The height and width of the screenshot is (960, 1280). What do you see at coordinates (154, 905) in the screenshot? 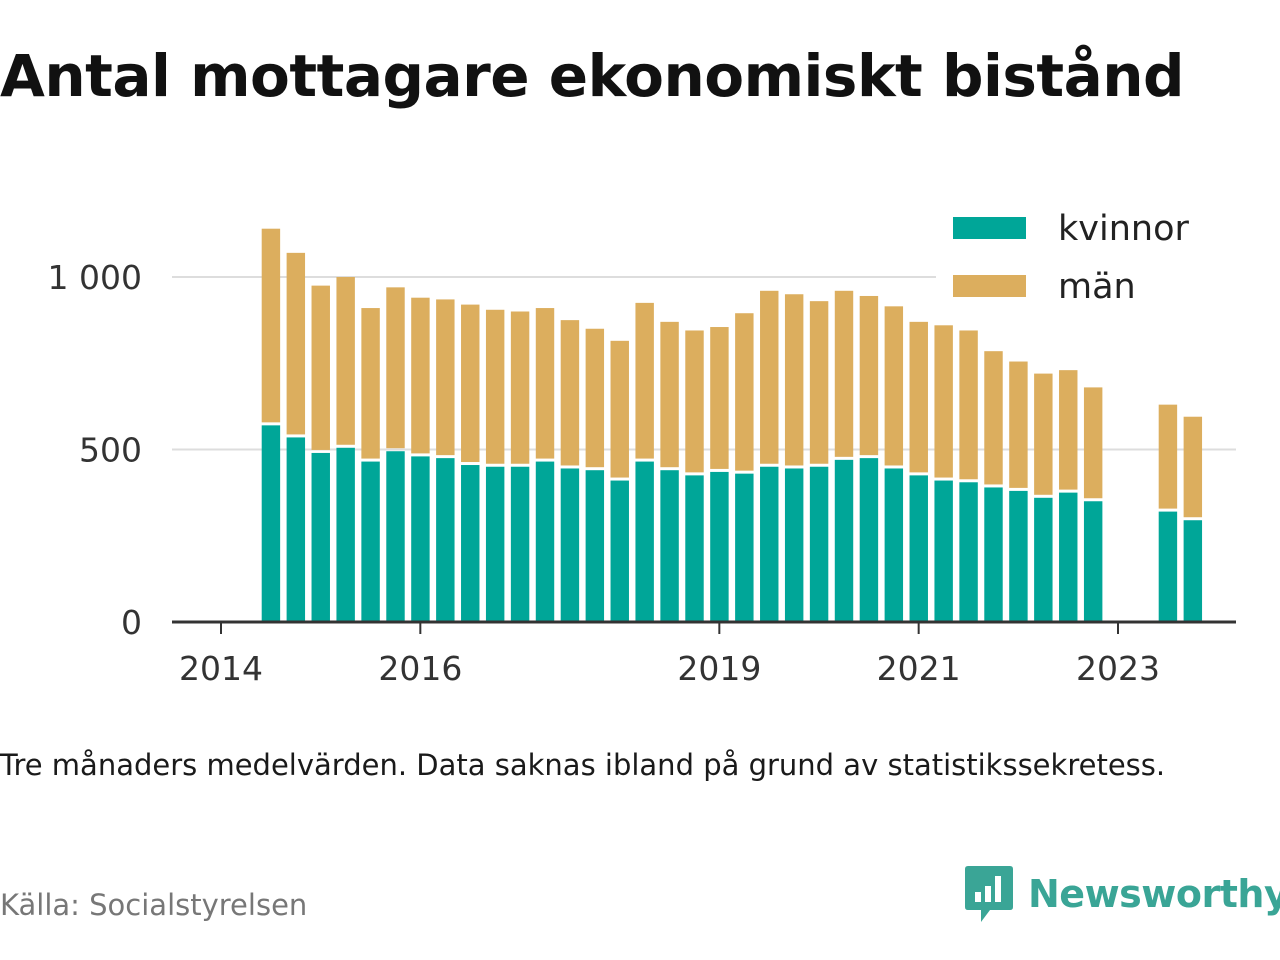
I see `source-credit: Källa: Socialstyrelsen` at bounding box center [154, 905].